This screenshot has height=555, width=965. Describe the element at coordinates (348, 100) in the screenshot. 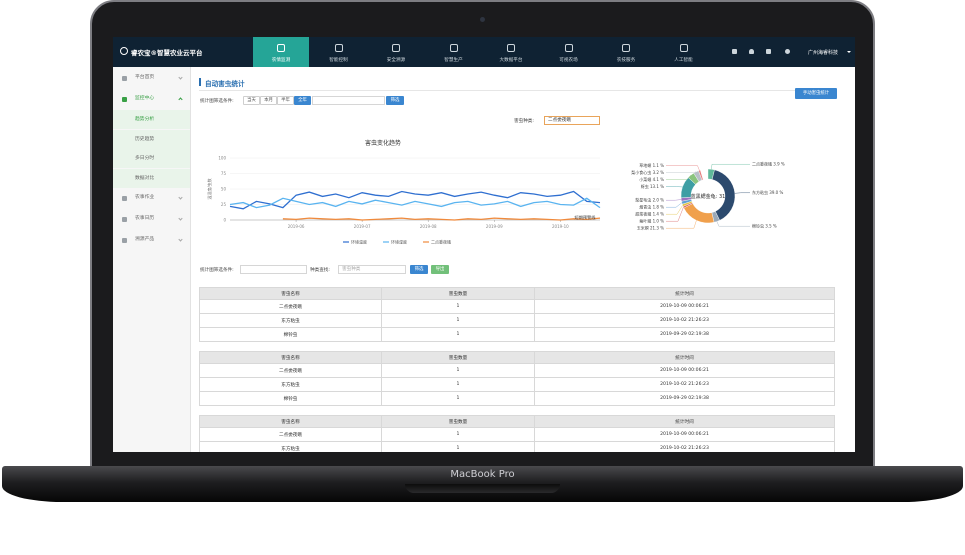

I see `date-input` at that location.